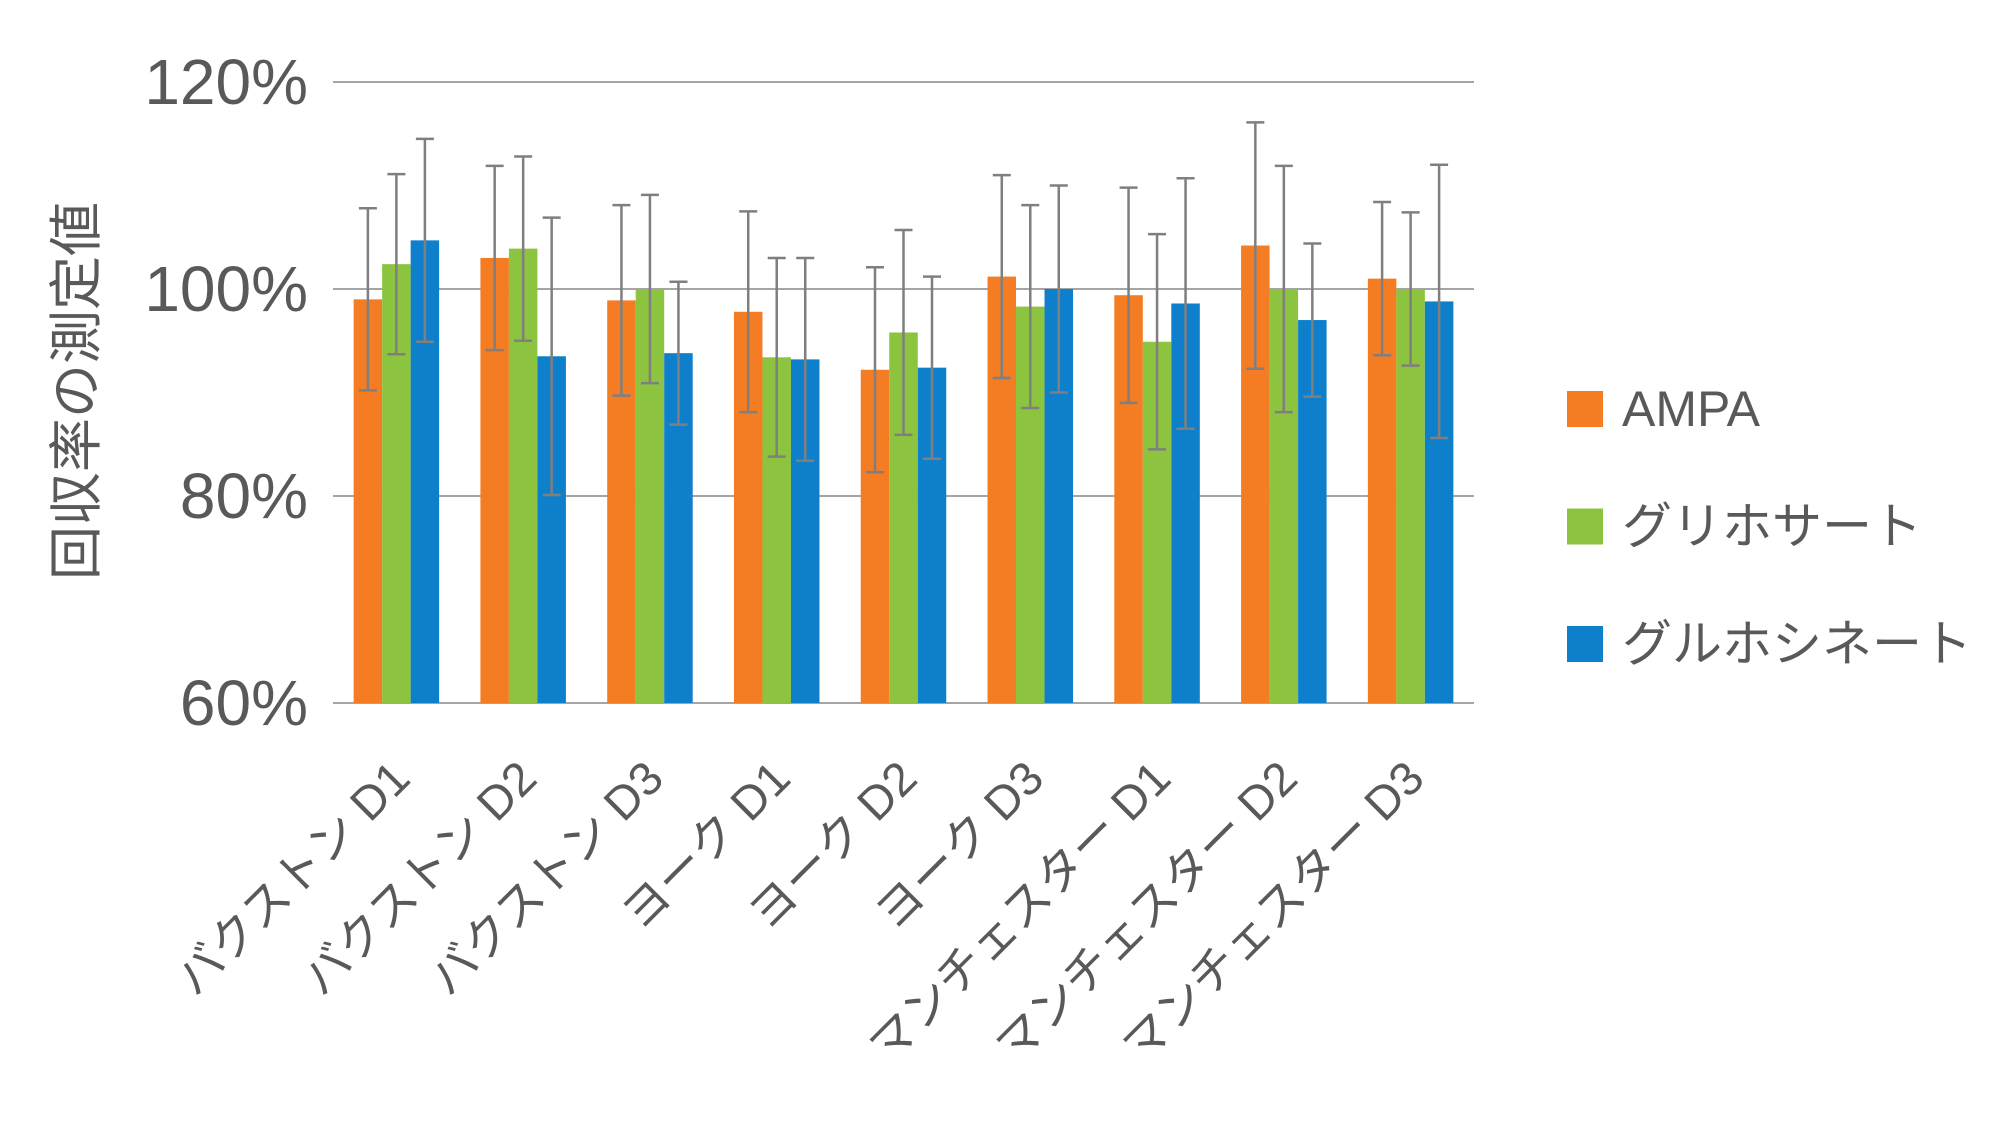 Image resolution: width=2000 pixels, height=1143 pixels. I want to click on error-bar-series2-cat6, so click(1030, 306).